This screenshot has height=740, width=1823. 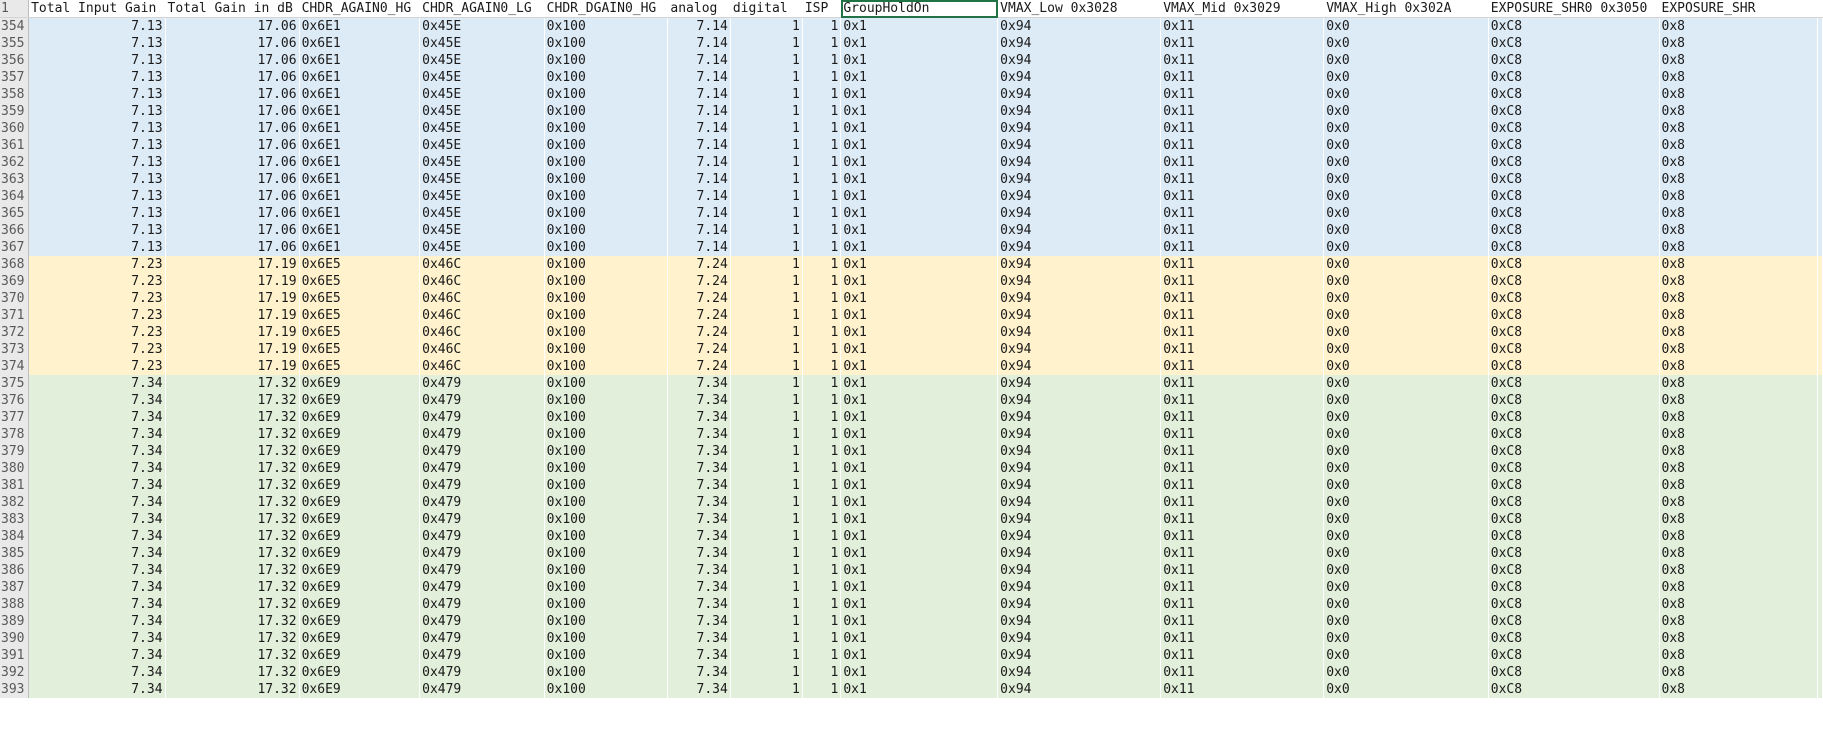 I want to click on table-cell: 7.23, so click(x=97, y=366).